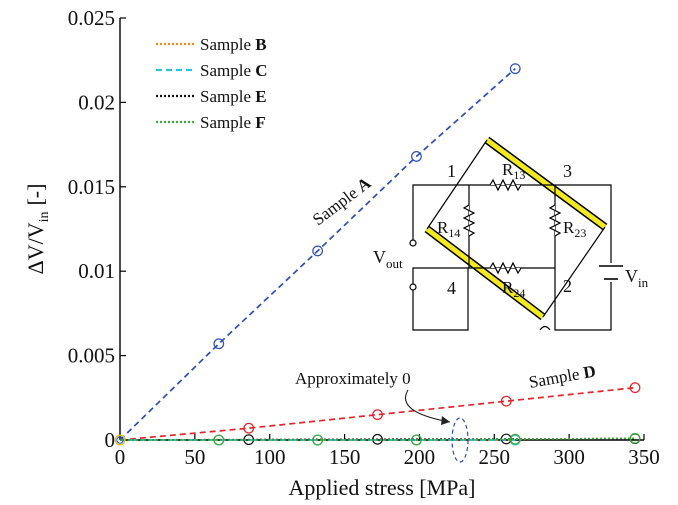 The image size is (678, 505). I want to click on circuit-diagram, so click(516, 233).